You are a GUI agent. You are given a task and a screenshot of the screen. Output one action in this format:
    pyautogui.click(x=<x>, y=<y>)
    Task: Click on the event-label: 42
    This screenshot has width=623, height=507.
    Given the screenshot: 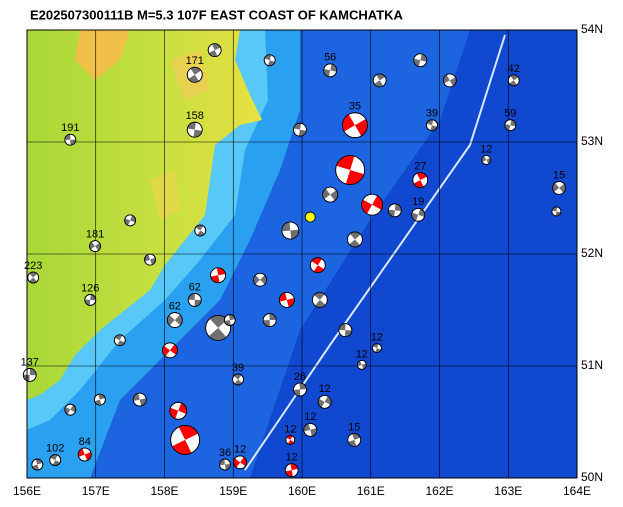 What is the action you would take?
    pyautogui.click(x=514, y=69)
    